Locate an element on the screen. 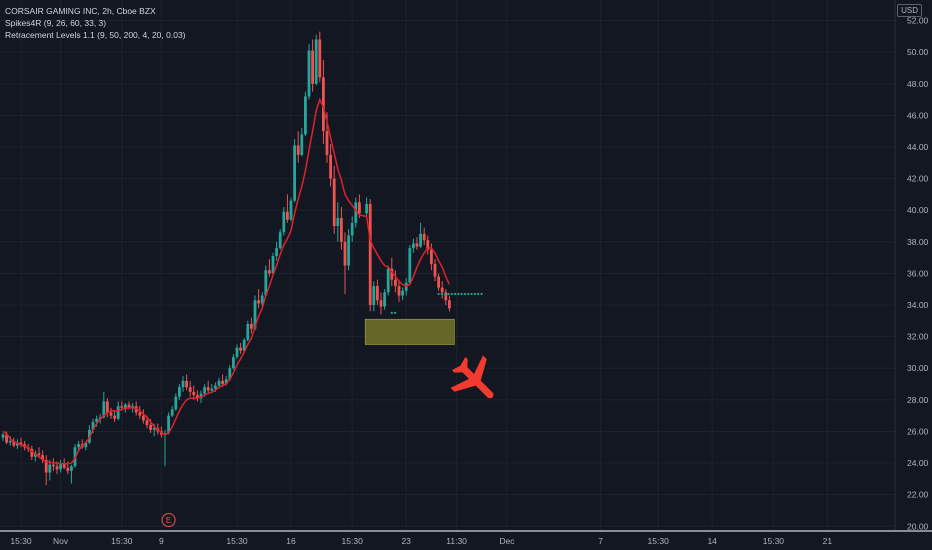  currency-label: USD is located at coordinates (909, 10).